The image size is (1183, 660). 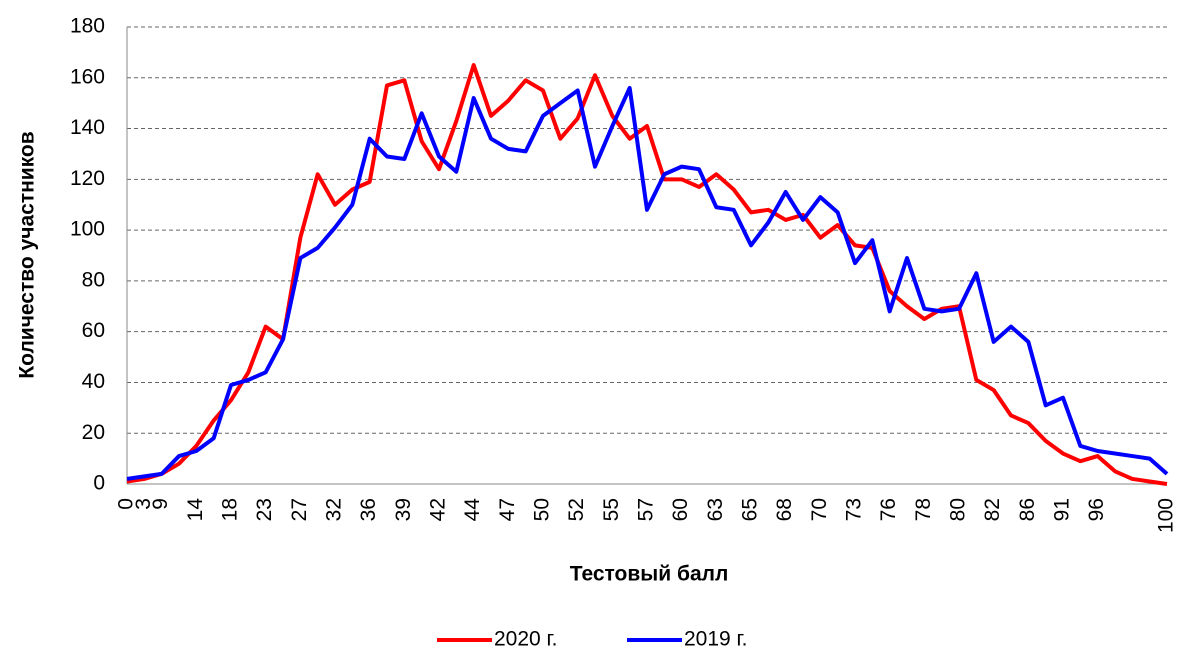 What do you see at coordinates (715, 639) in the screenshot?
I see `legend-label: 2019 г.` at bounding box center [715, 639].